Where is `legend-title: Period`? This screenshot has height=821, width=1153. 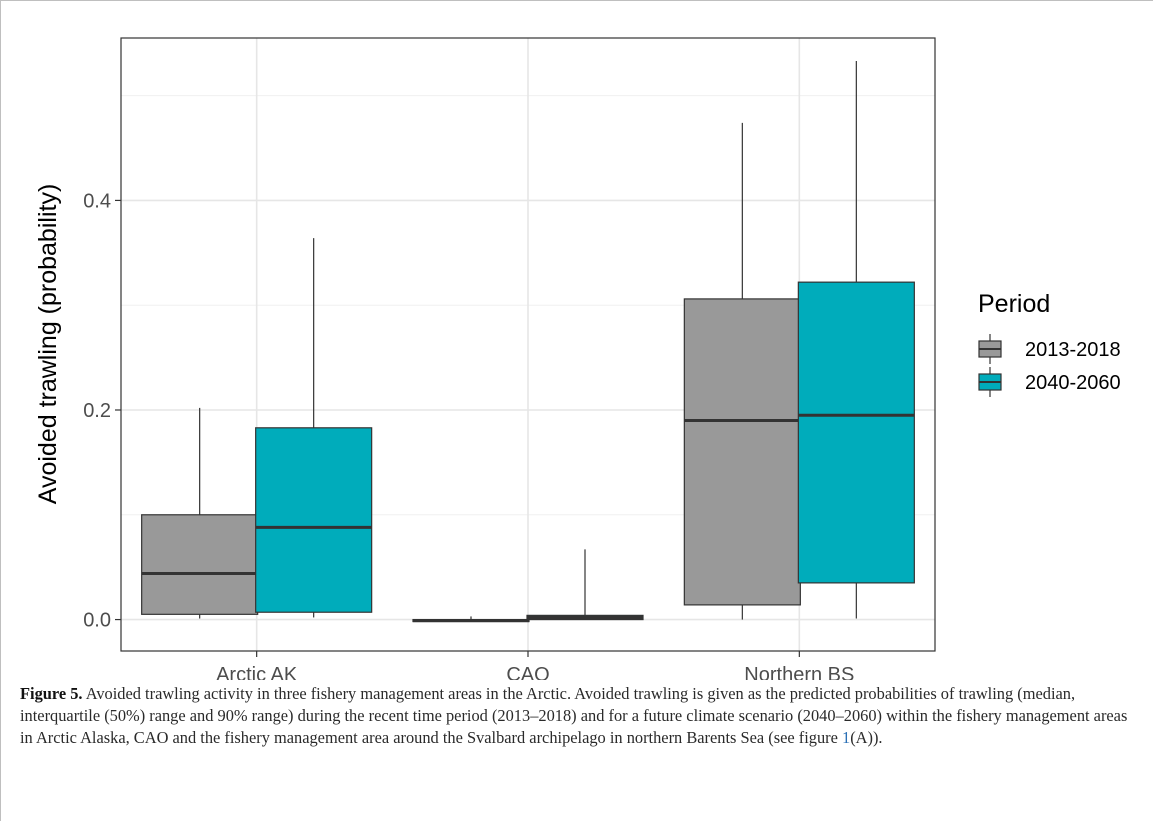
legend-title: Period is located at coordinates (1014, 304).